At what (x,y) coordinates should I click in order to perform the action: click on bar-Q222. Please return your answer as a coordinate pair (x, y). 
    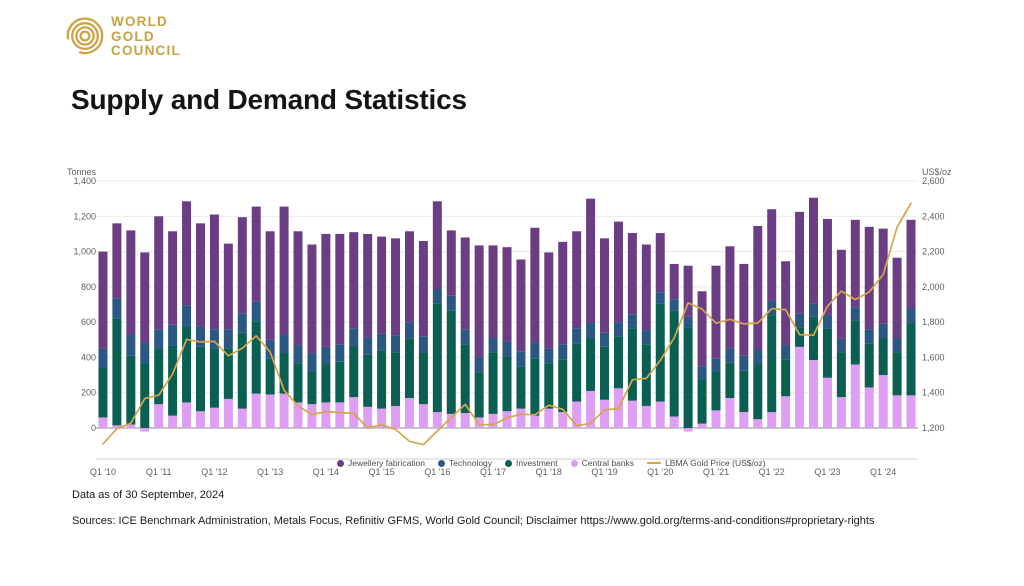
    Looking at the image, I should click on (786, 344).